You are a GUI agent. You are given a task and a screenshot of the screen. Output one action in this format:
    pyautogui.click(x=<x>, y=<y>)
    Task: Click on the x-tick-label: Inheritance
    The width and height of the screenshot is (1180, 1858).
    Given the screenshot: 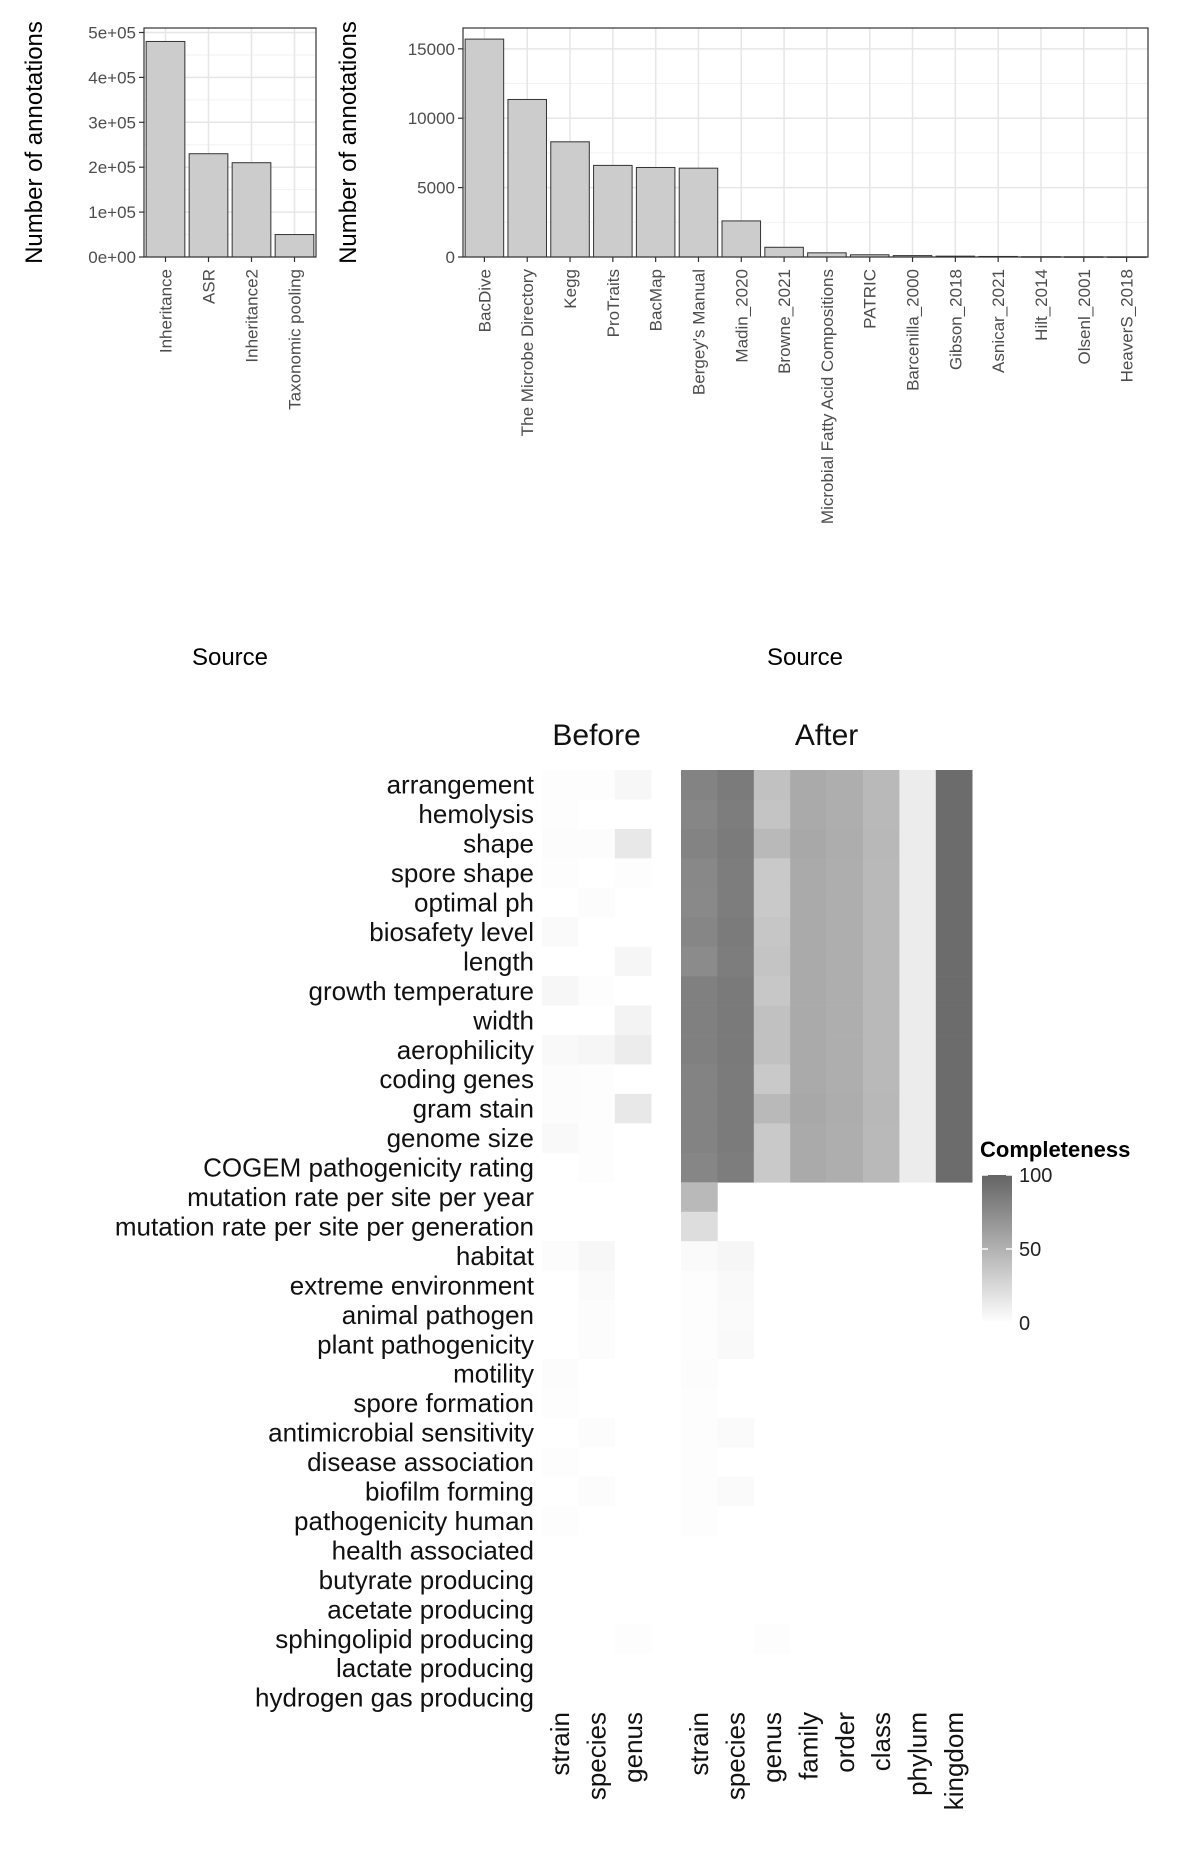 What is the action you would take?
    pyautogui.click(x=166, y=311)
    